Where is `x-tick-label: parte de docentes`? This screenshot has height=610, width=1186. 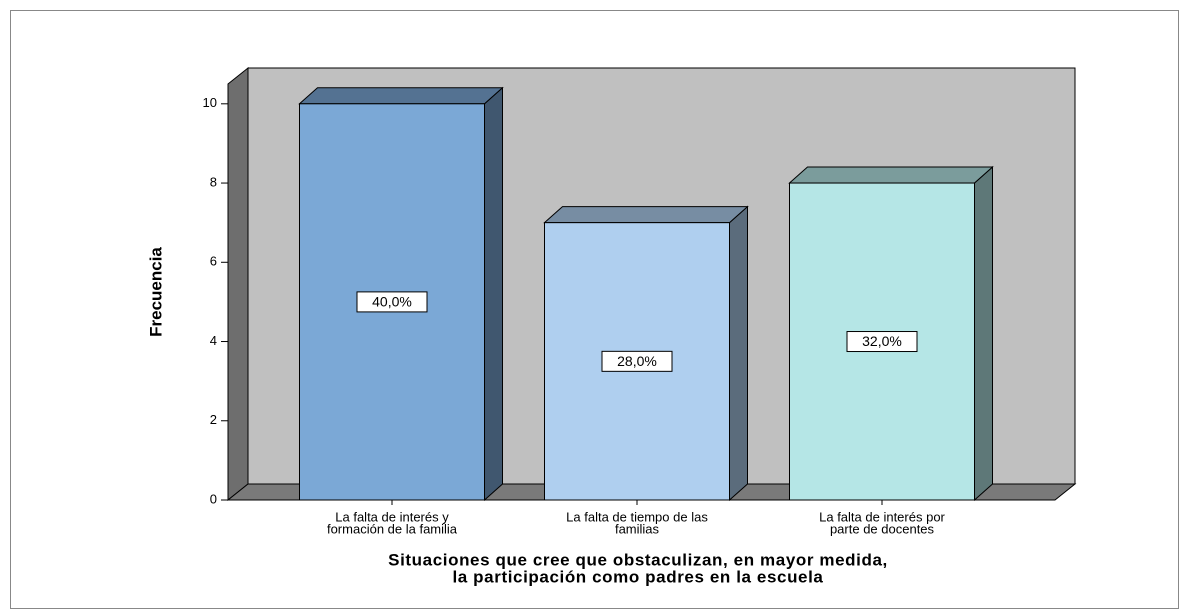
x-tick-label: parte de docentes is located at coordinates (882, 528).